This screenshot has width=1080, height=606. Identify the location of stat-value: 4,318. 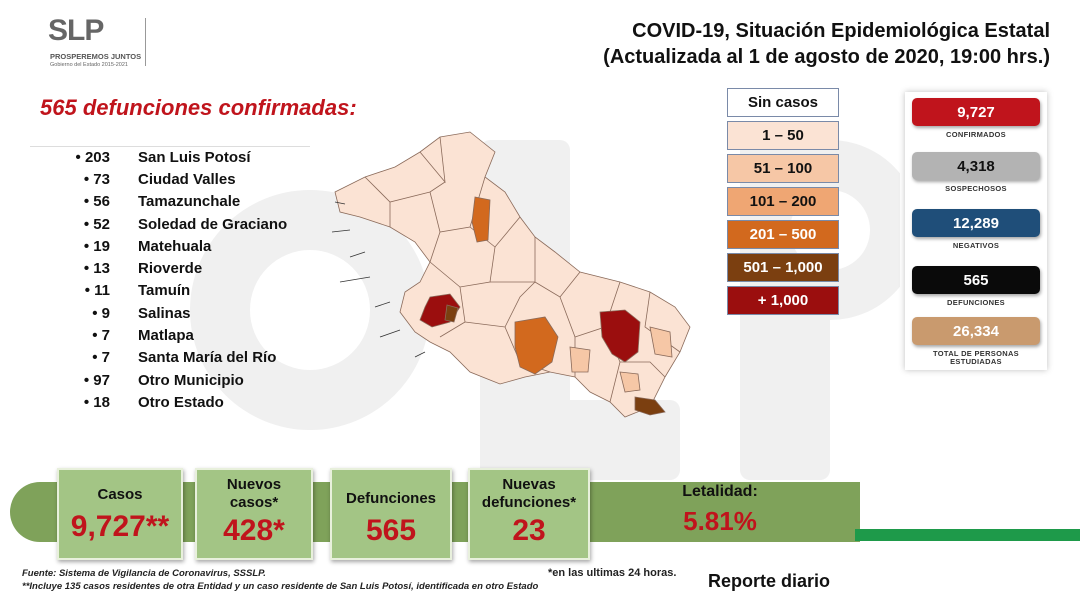
(976, 166).